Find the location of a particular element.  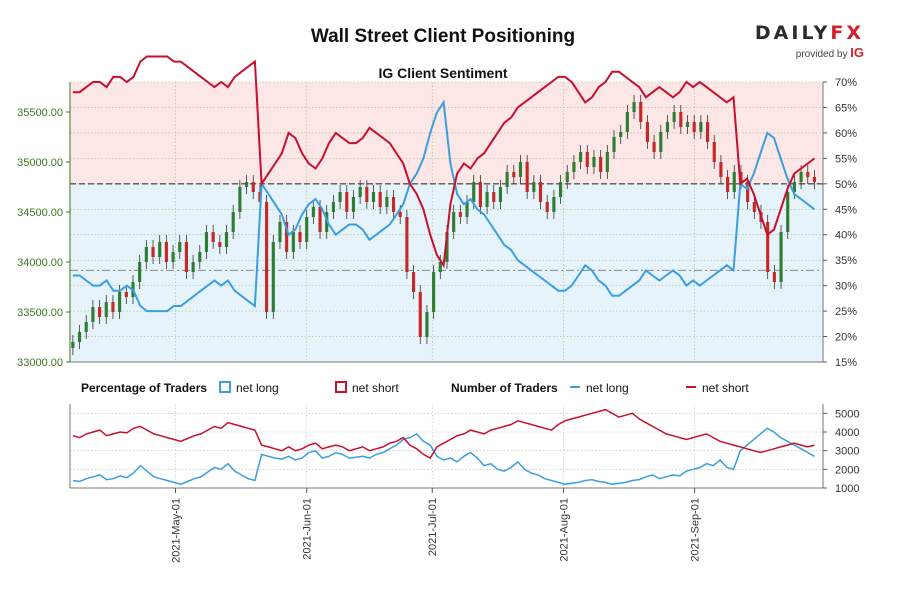

legend-pct-short-label: net short is located at coordinates (375, 388).